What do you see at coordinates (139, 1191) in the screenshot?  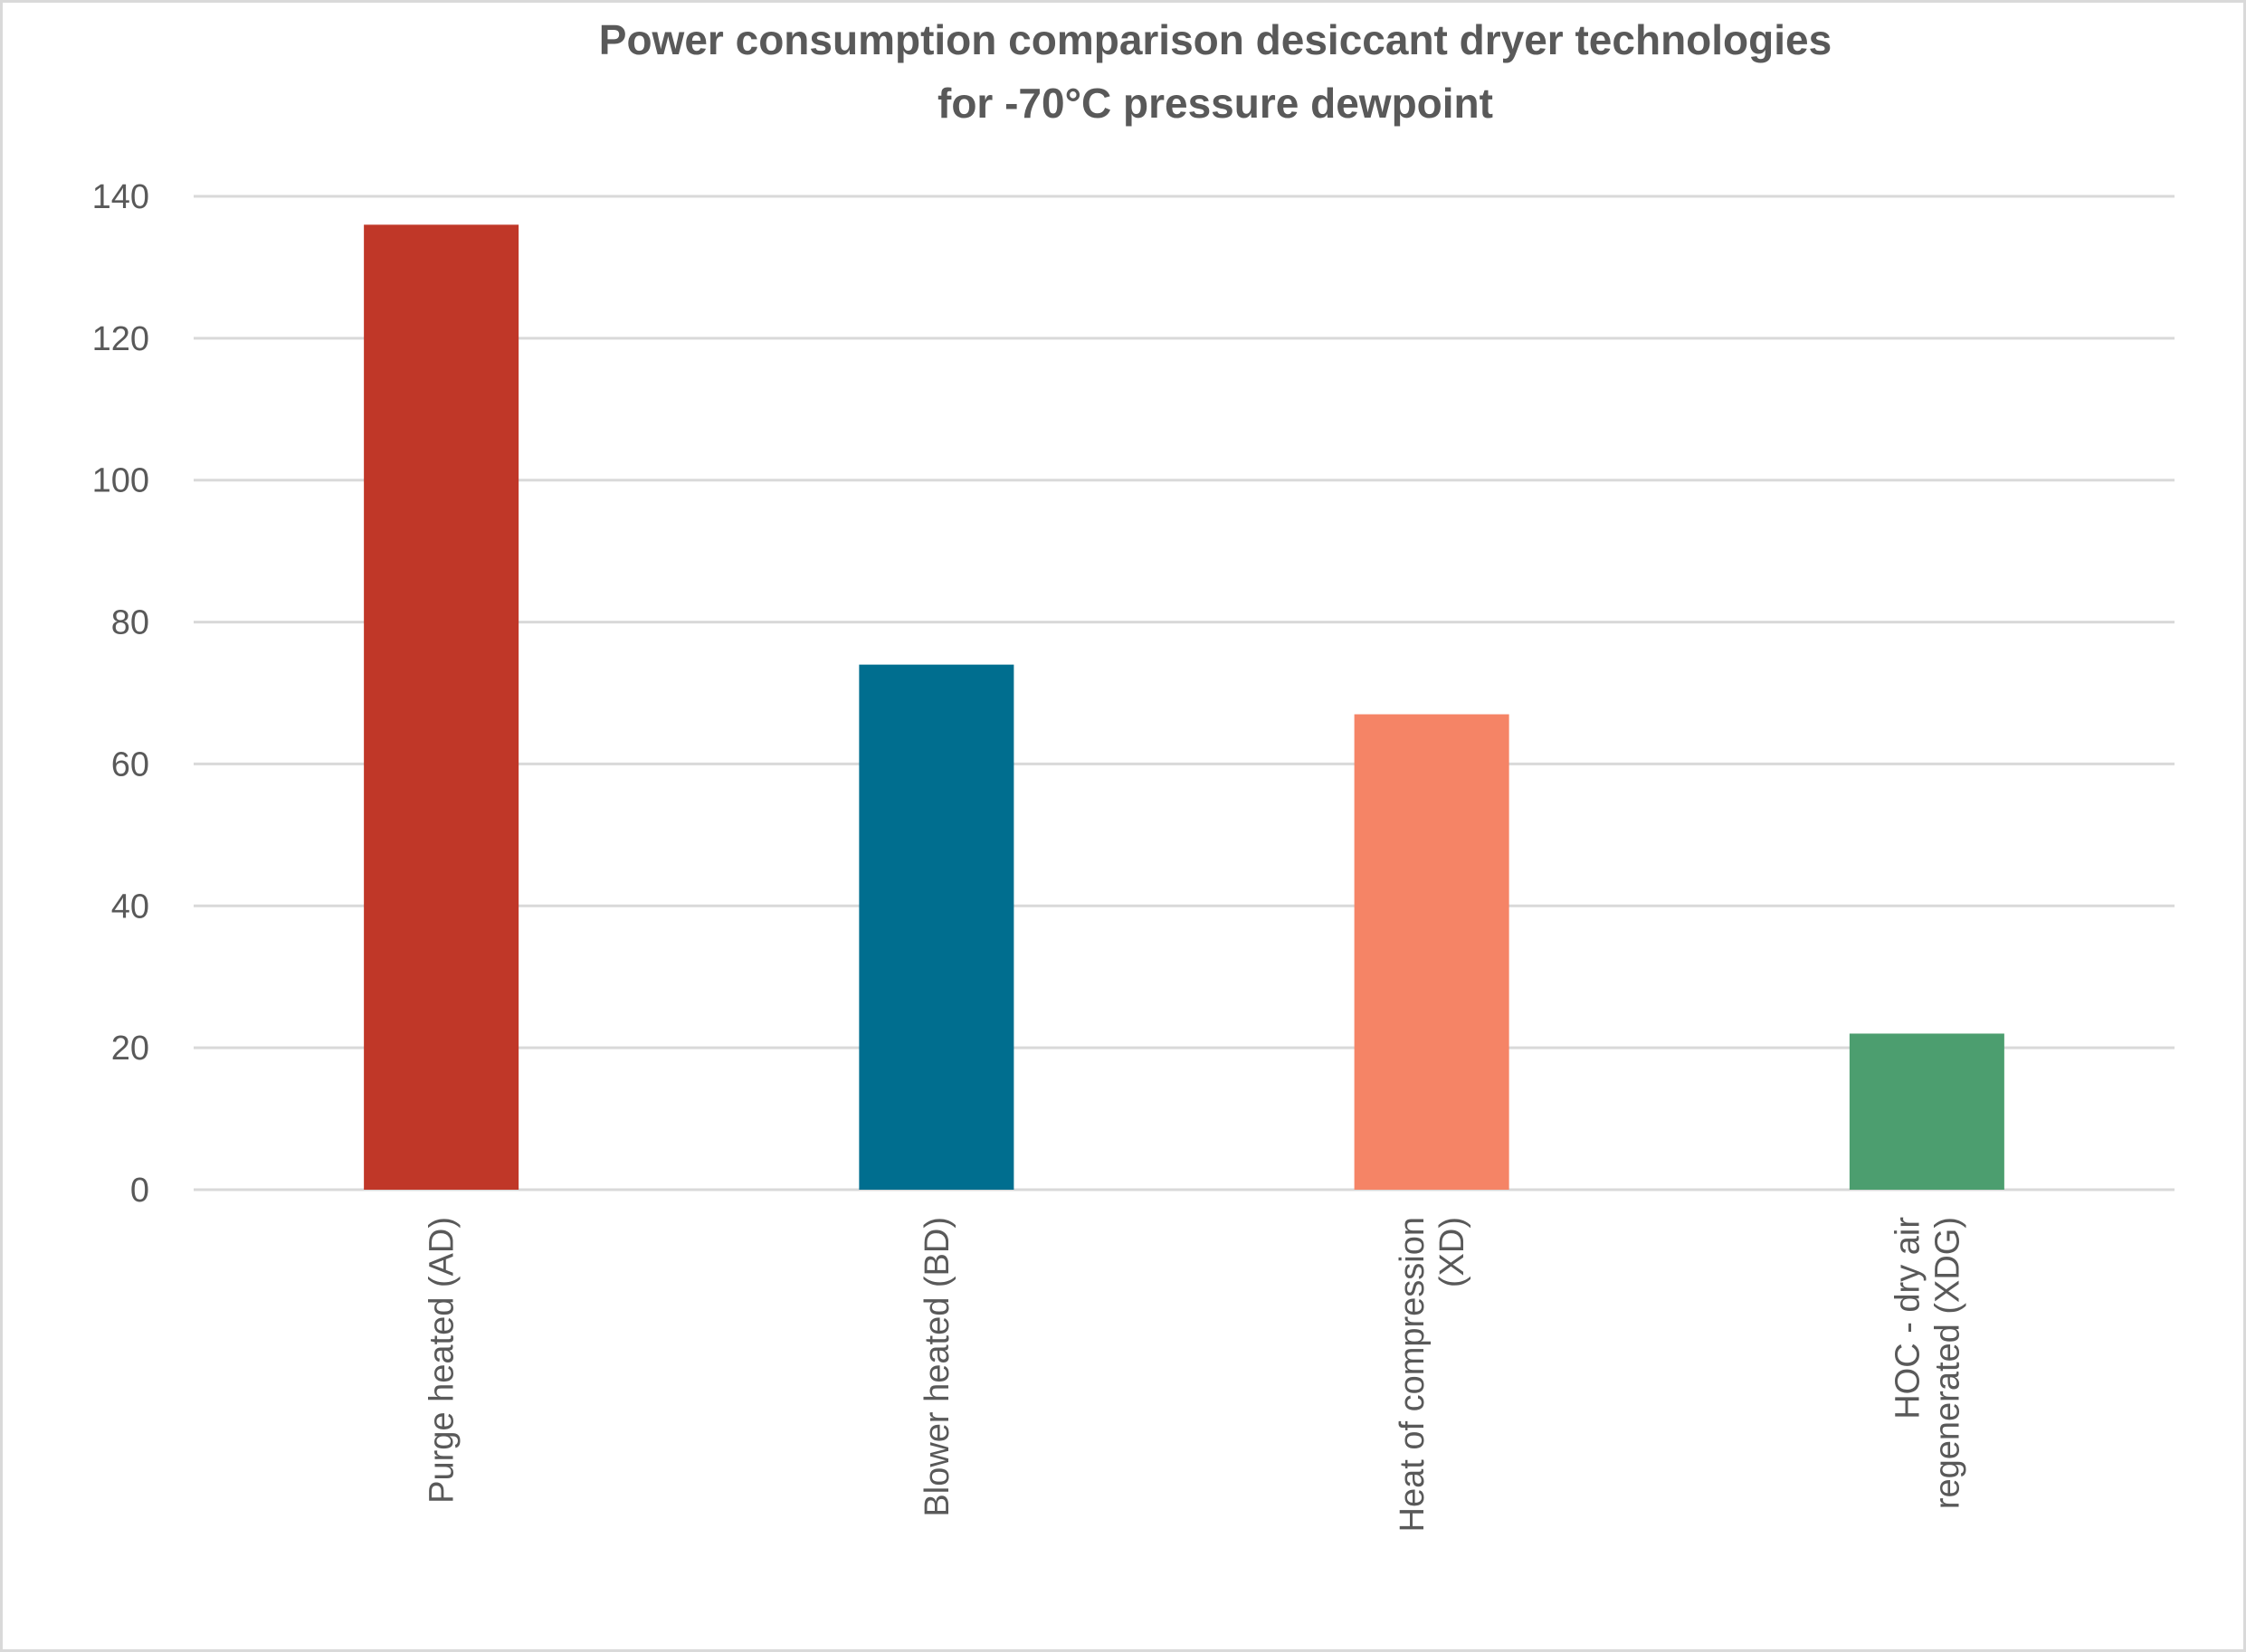 I see `y-tick-label: 0` at bounding box center [139, 1191].